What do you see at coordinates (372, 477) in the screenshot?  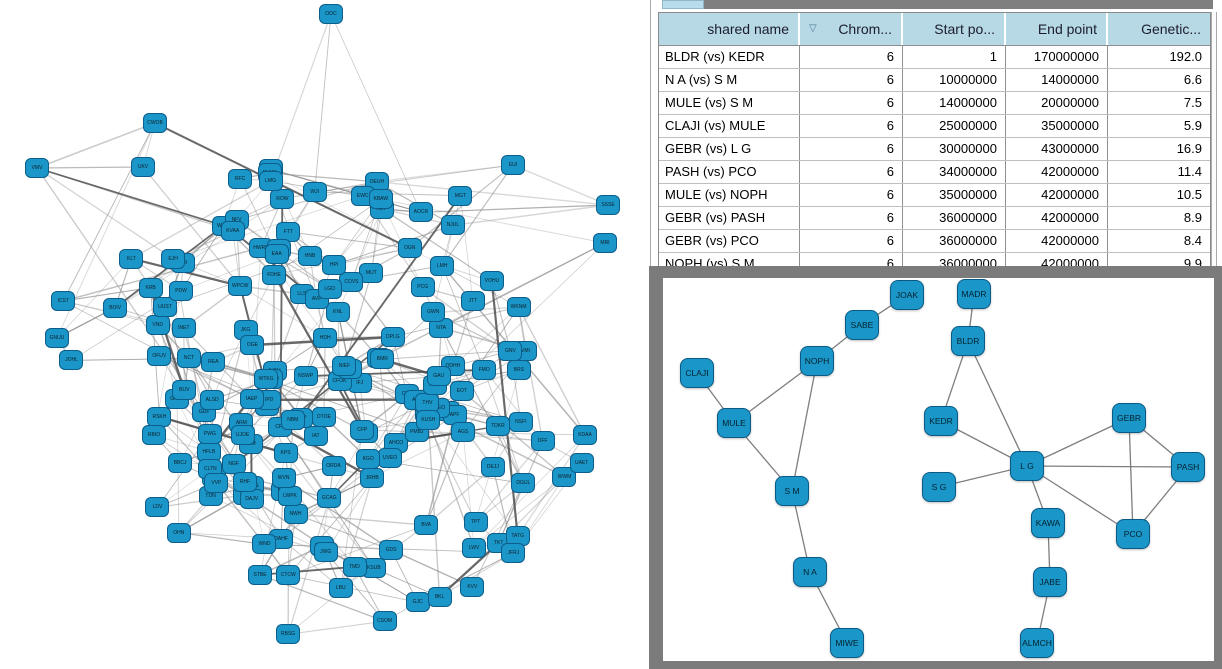 I see `network-node: JRHB` at bounding box center [372, 477].